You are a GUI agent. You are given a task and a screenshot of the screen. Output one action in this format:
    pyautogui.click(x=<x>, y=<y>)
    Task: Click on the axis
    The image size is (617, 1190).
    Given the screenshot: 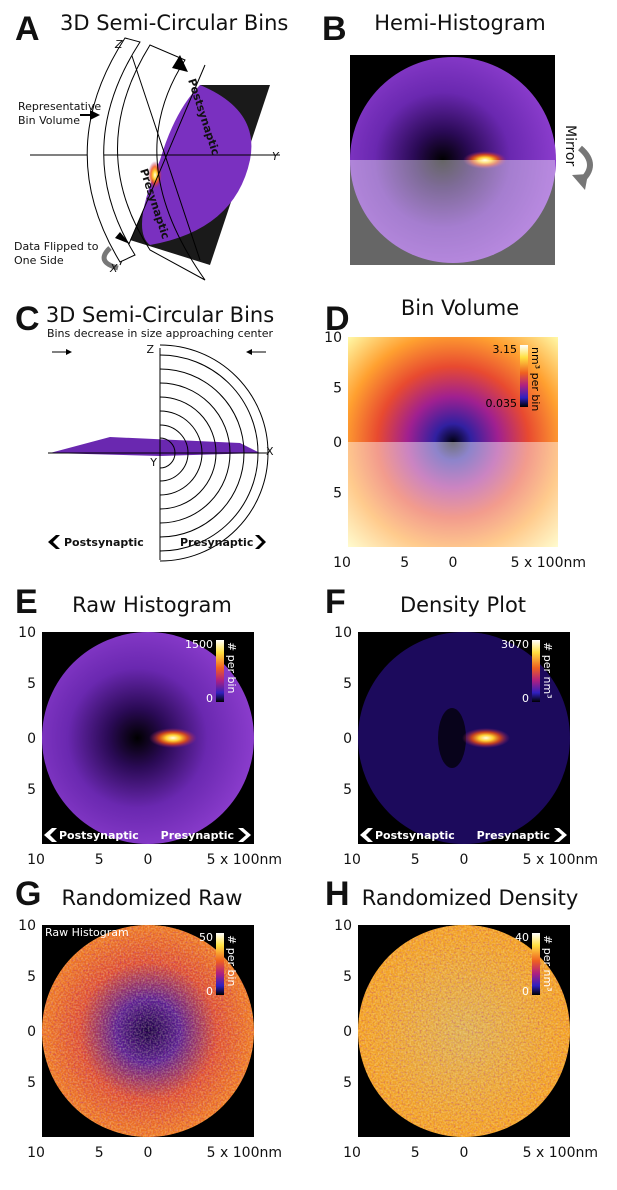 What is the action you would take?
    pyautogui.click(x=162, y=165)
    